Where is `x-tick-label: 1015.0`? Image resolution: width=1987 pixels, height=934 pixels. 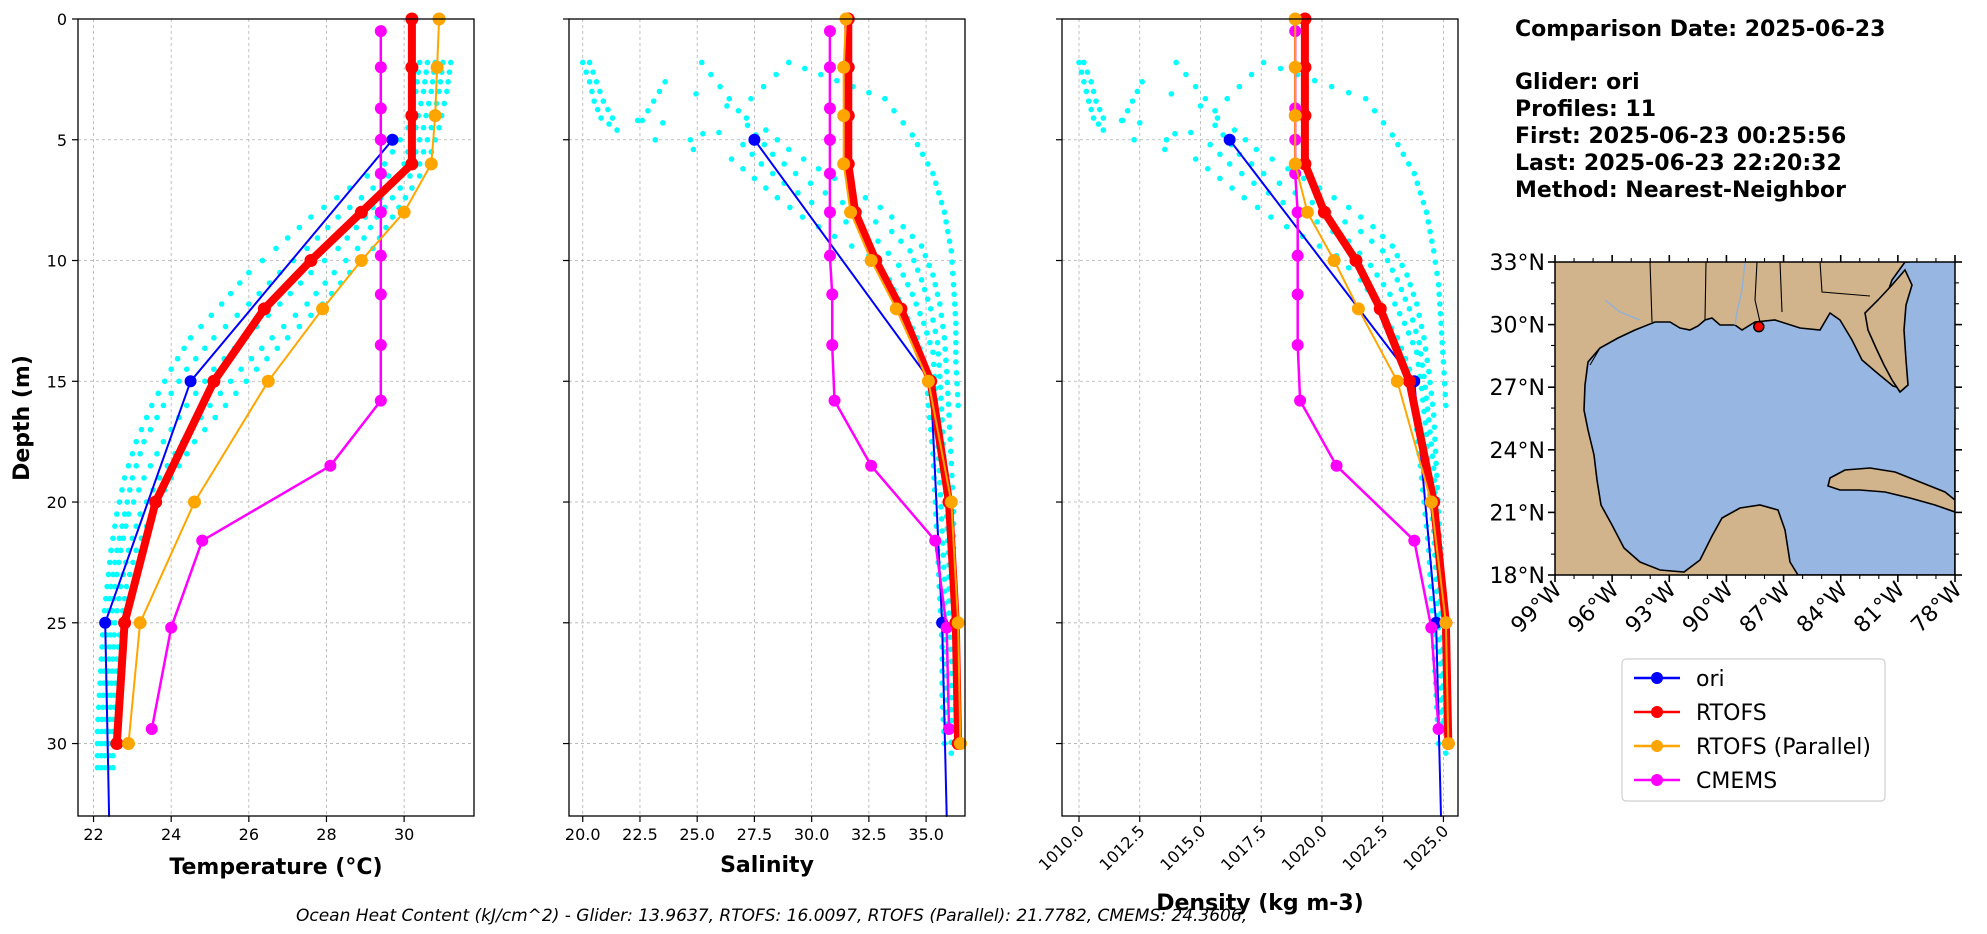
x-tick-label: 1015.0 is located at coordinates (1182, 847).